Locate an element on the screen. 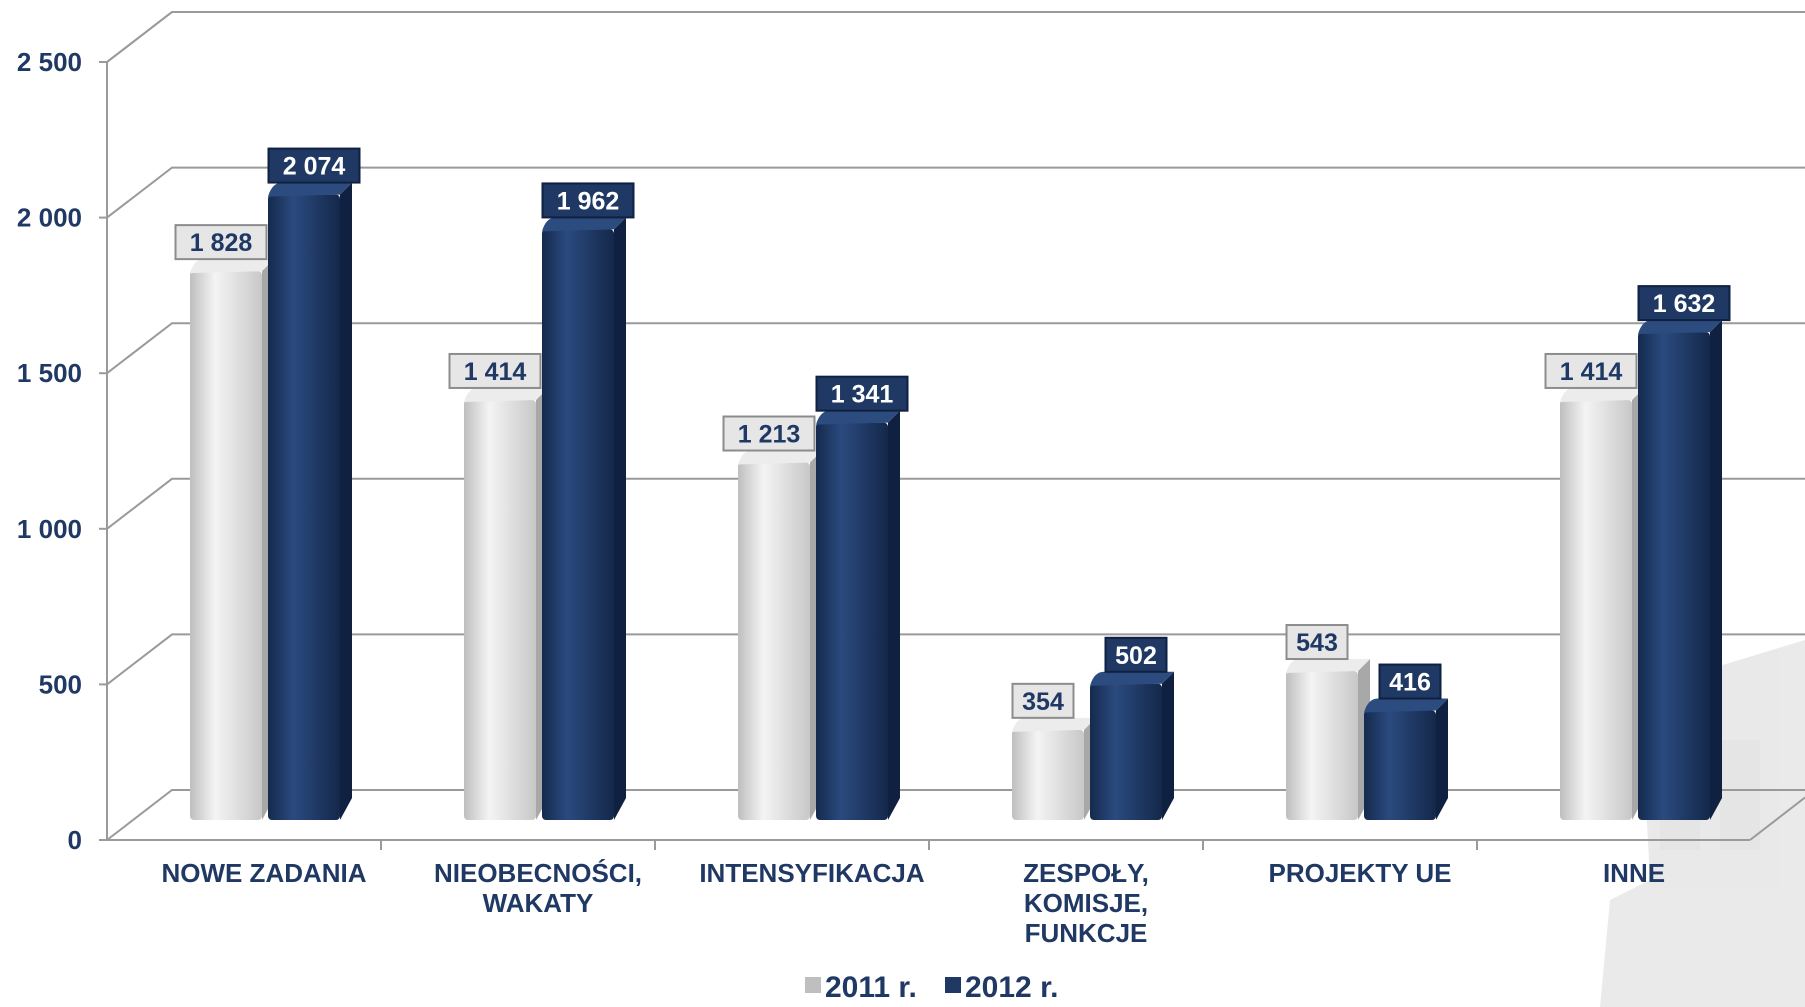 The width and height of the screenshot is (1805, 1007). svg-text: PROJEKTY UE is located at coordinates (1359, 873).